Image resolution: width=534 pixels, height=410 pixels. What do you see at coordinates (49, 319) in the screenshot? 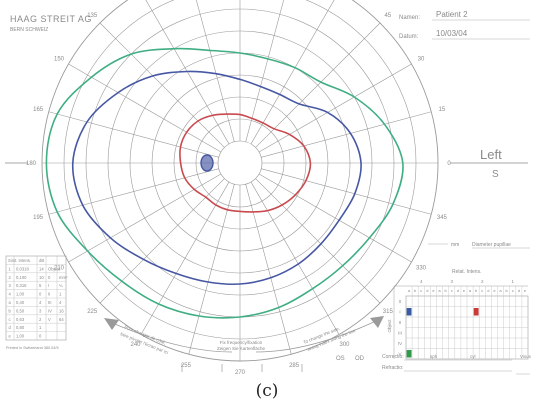
I see `stim-area-cell: V` at bounding box center [49, 319].